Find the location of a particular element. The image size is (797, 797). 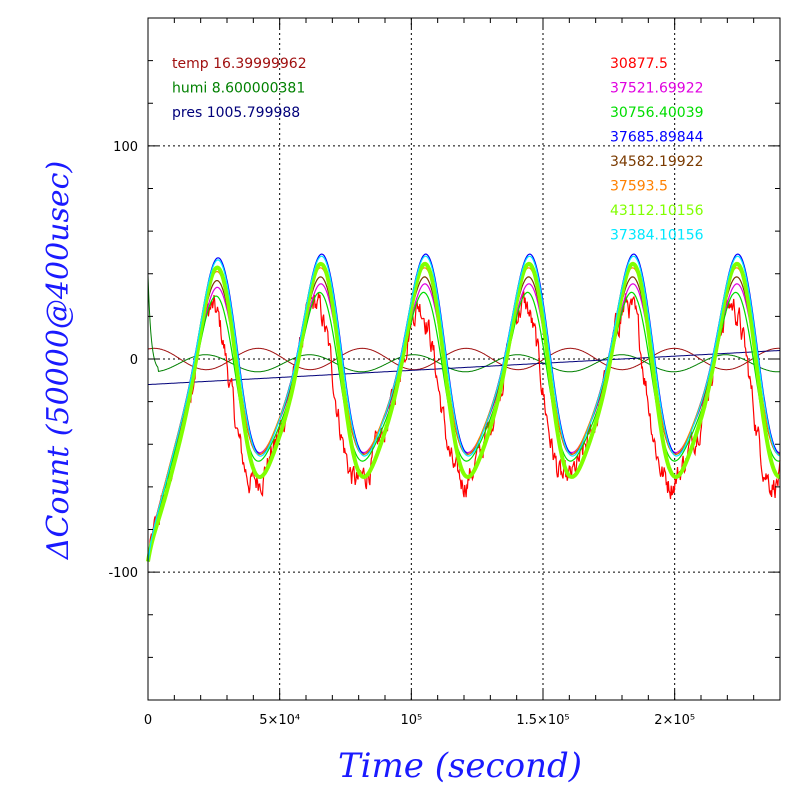

x-tick-label: 10⁵ is located at coordinates (411, 720).